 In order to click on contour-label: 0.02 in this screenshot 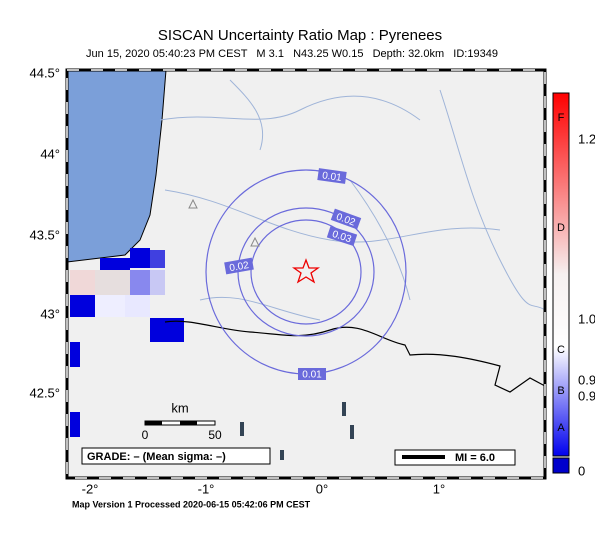, I will do `click(240, 267)`.